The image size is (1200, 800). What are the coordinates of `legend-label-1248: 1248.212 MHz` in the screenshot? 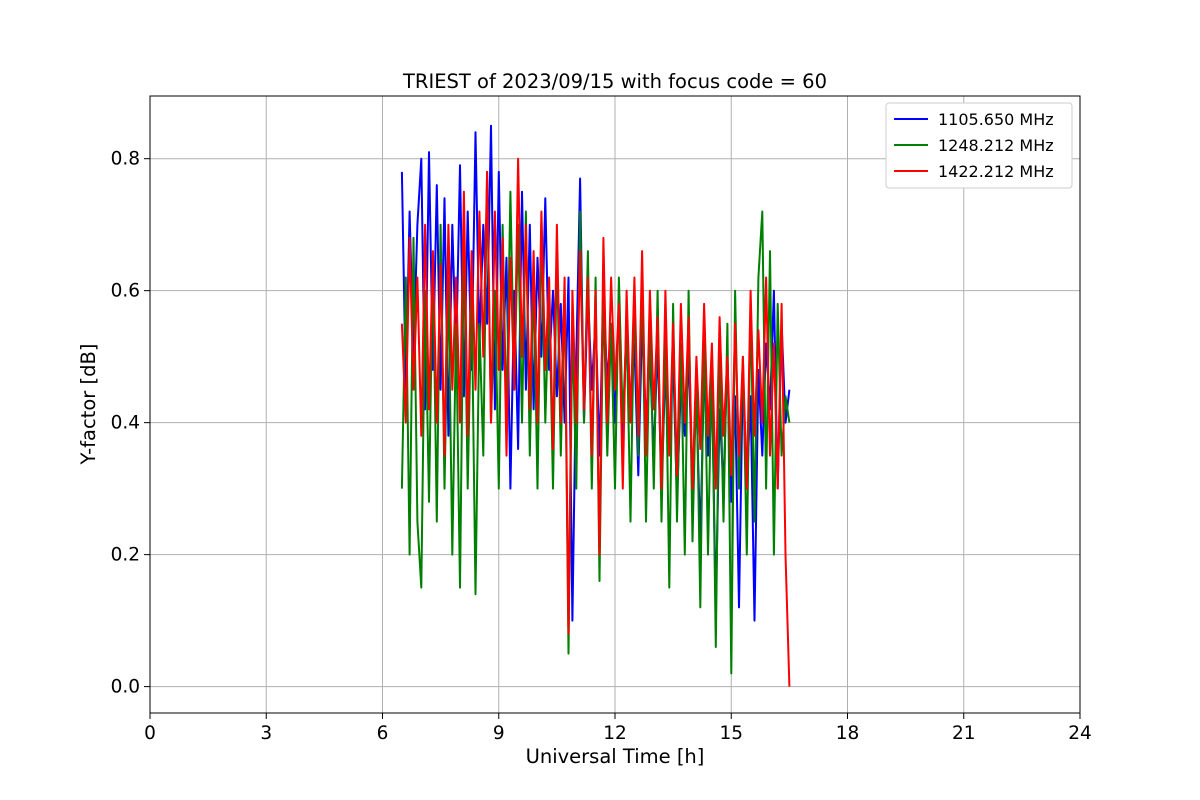 It's located at (996, 145).